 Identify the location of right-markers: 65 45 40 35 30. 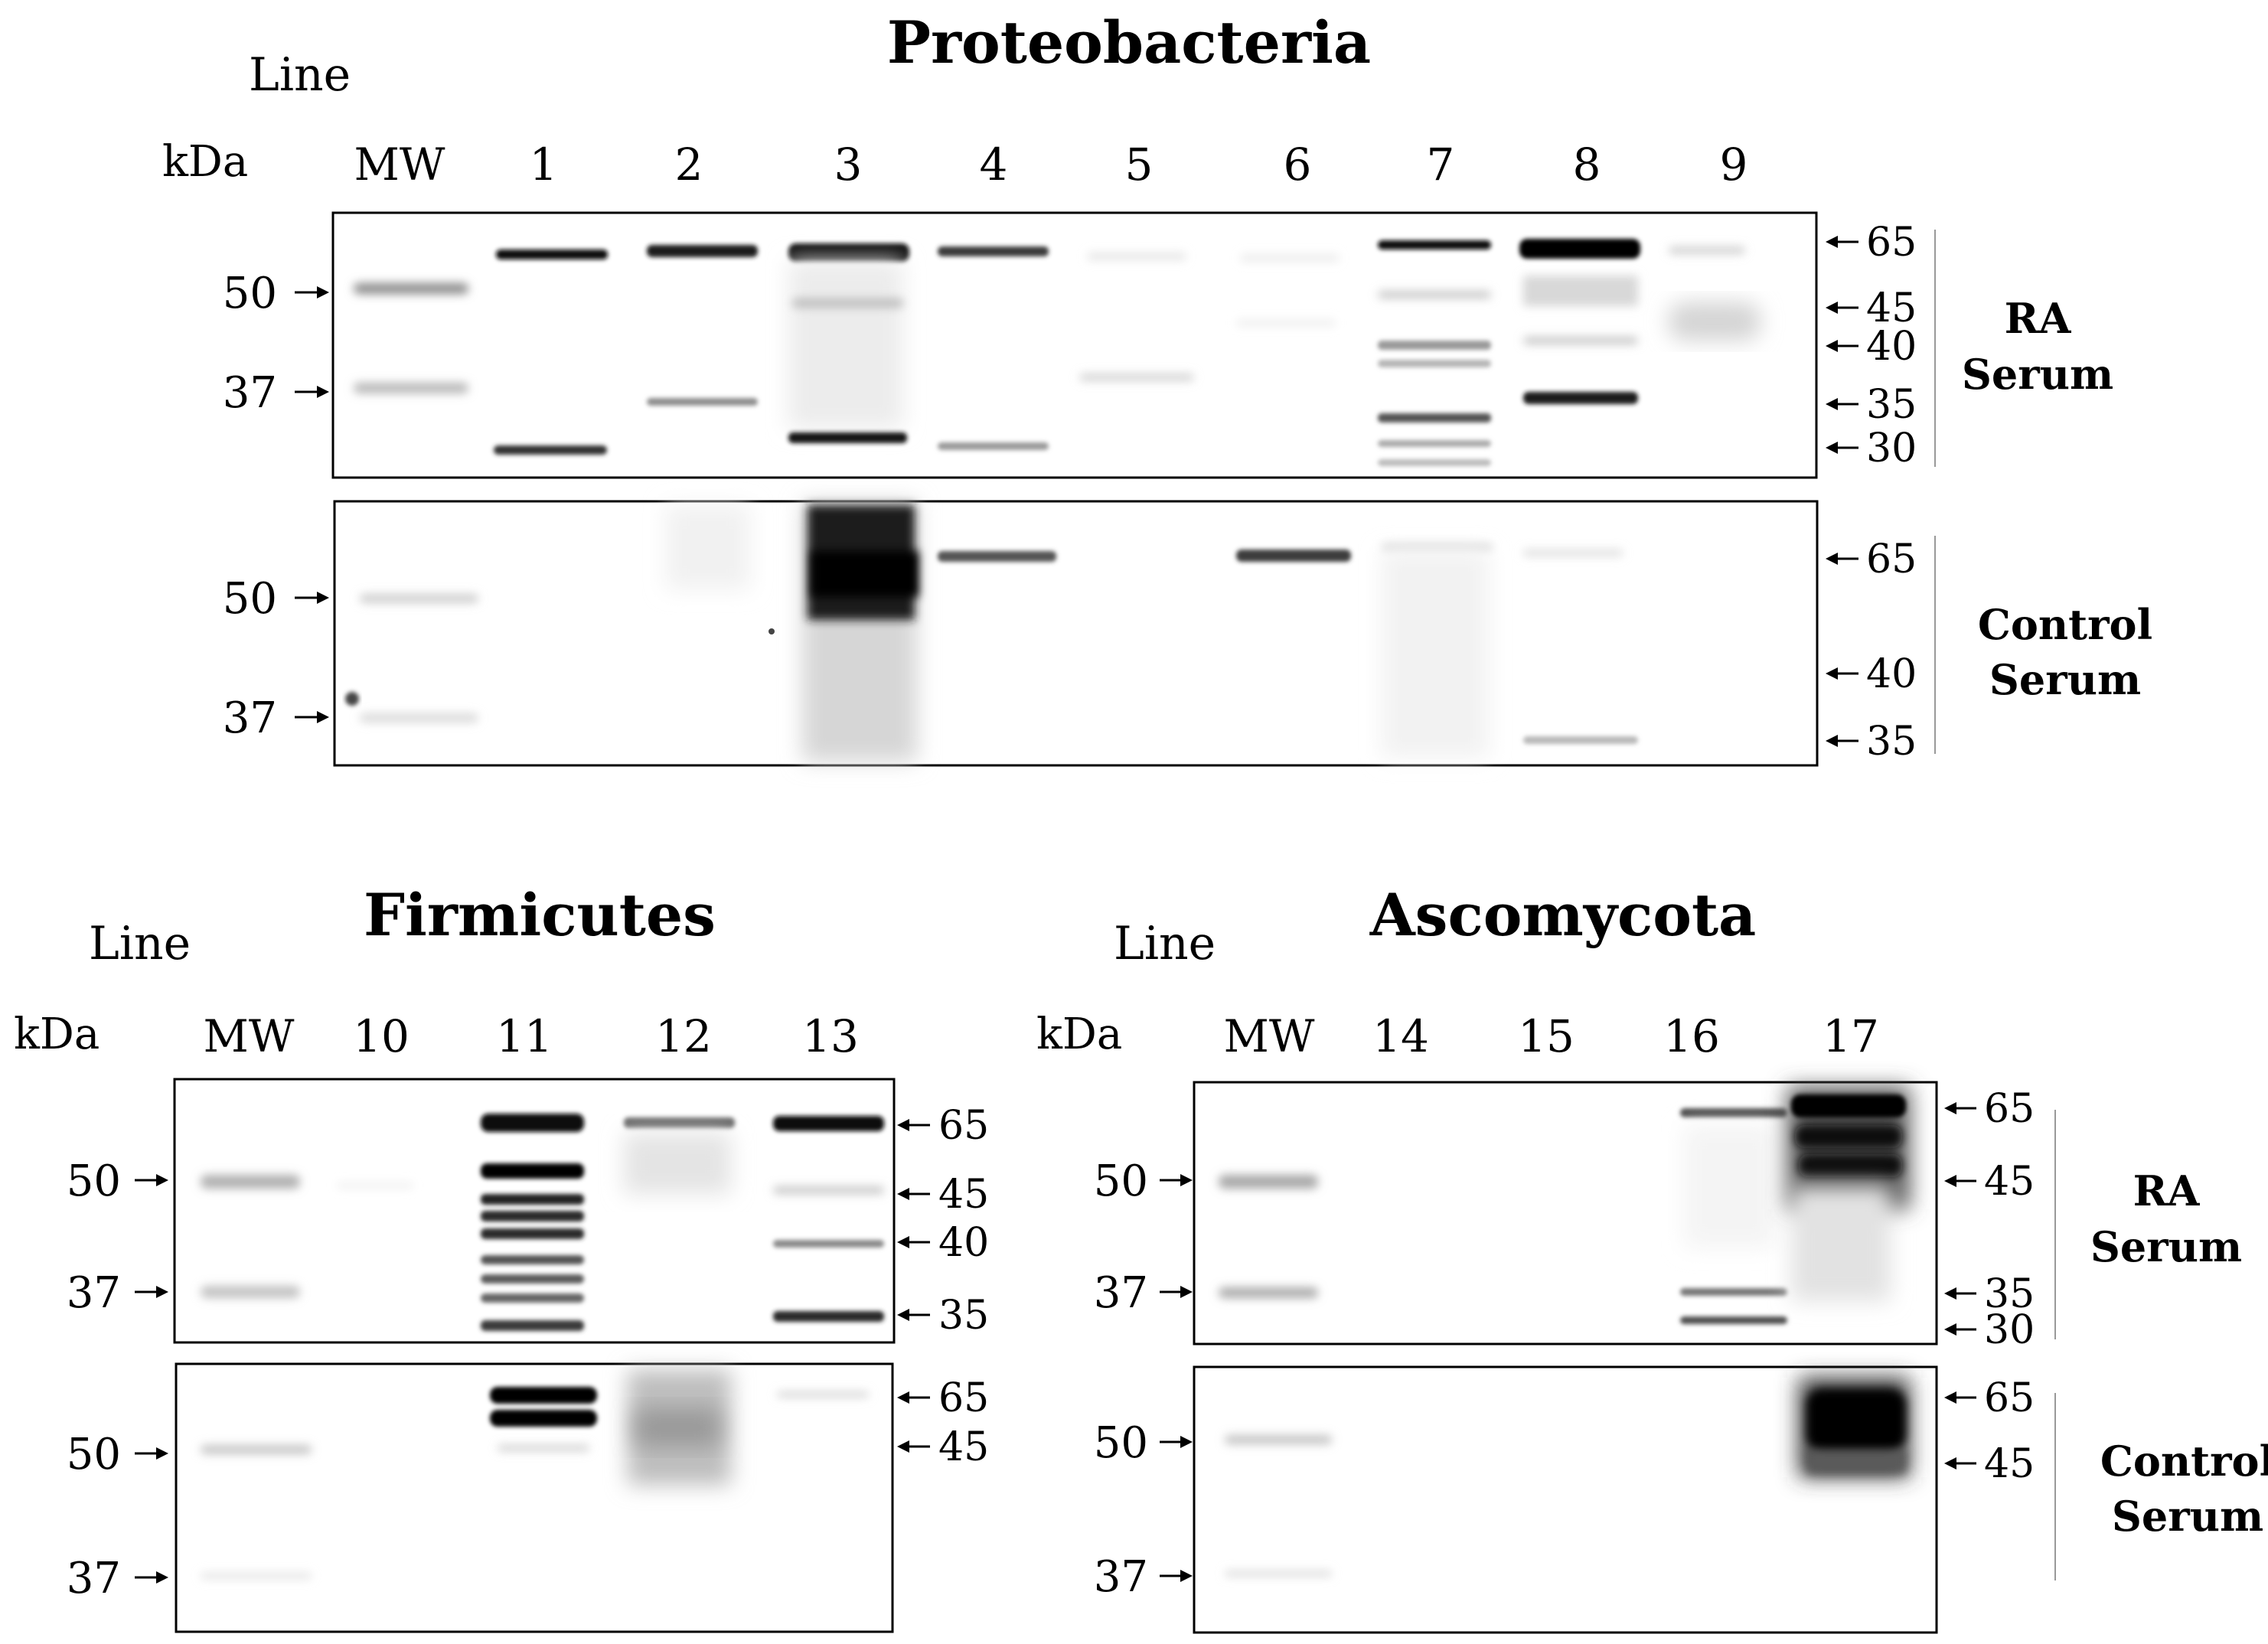
(1872, 346).